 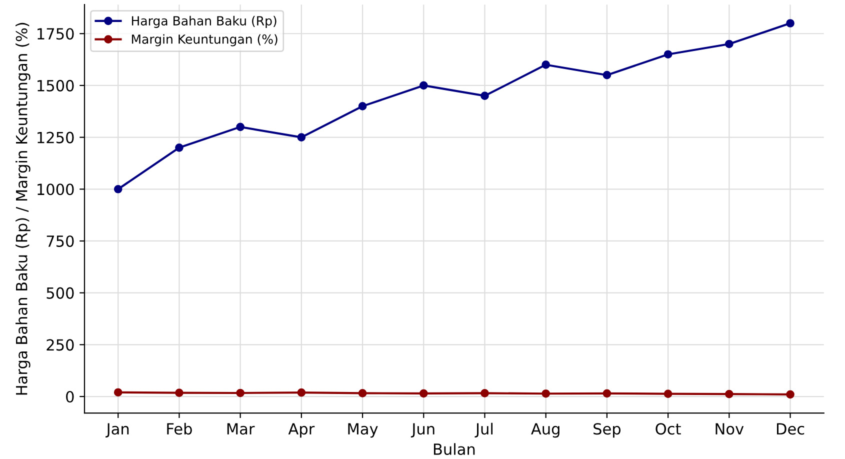 I want to click on x-tick-label: Aug, so click(x=545, y=430).